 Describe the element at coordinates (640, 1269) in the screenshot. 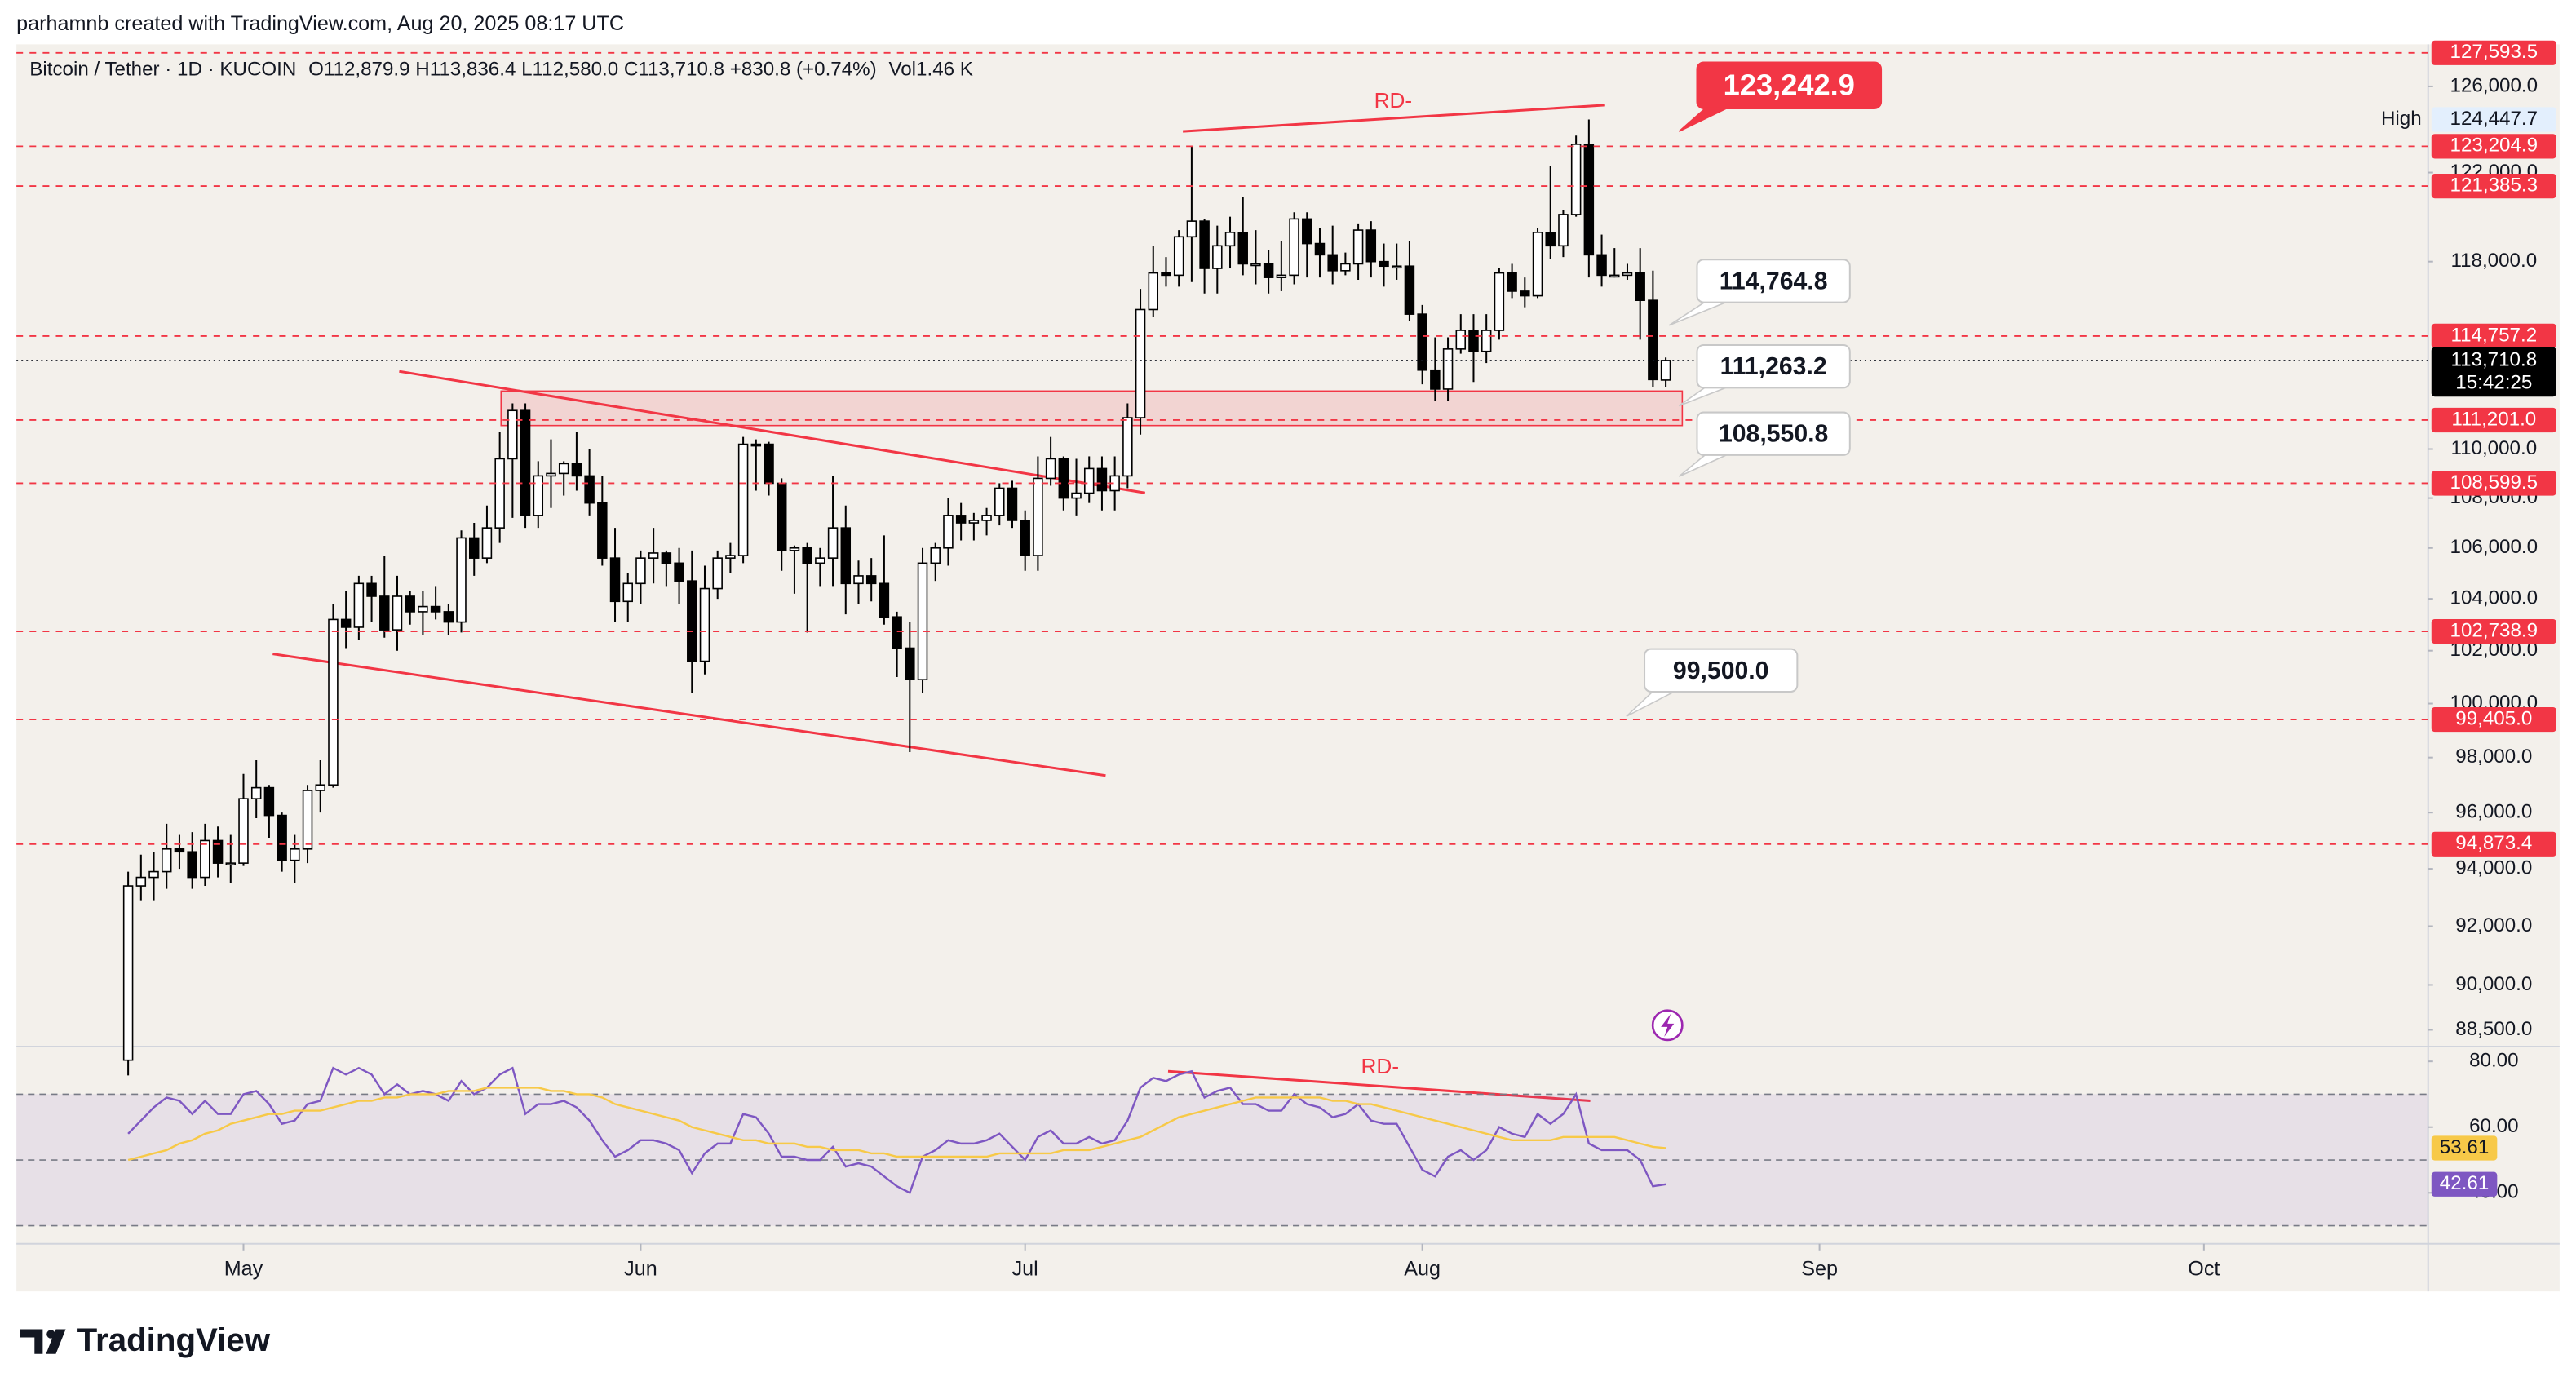

I see `x-tick-label: Jun` at that location.